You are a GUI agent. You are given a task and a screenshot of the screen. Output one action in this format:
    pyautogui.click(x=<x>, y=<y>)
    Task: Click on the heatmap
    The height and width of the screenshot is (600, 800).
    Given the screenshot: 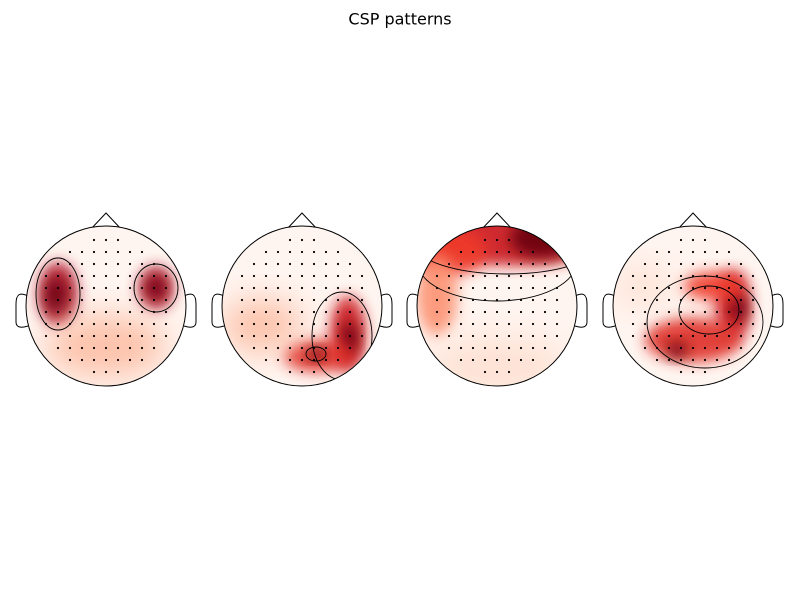 What is the action you would take?
    pyautogui.click(x=106, y=306)
    